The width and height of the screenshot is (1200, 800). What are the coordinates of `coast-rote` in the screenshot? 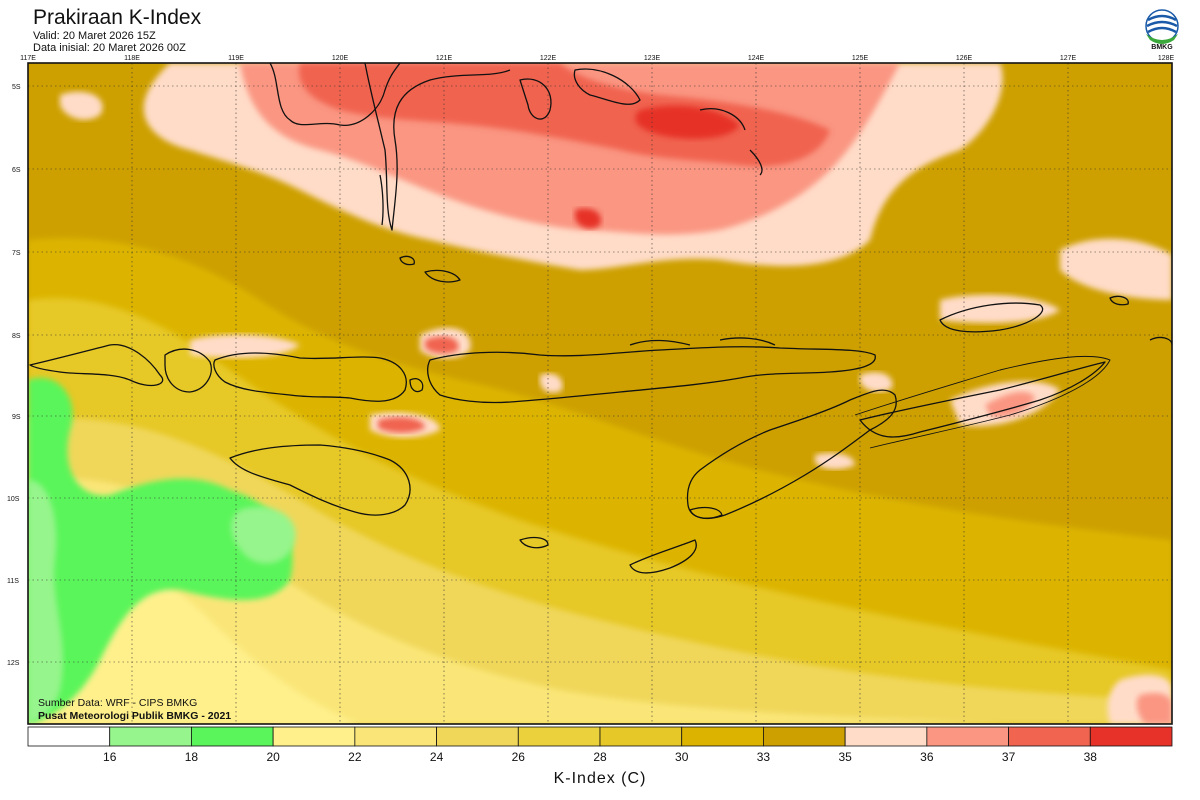 It's located at (663, 556).